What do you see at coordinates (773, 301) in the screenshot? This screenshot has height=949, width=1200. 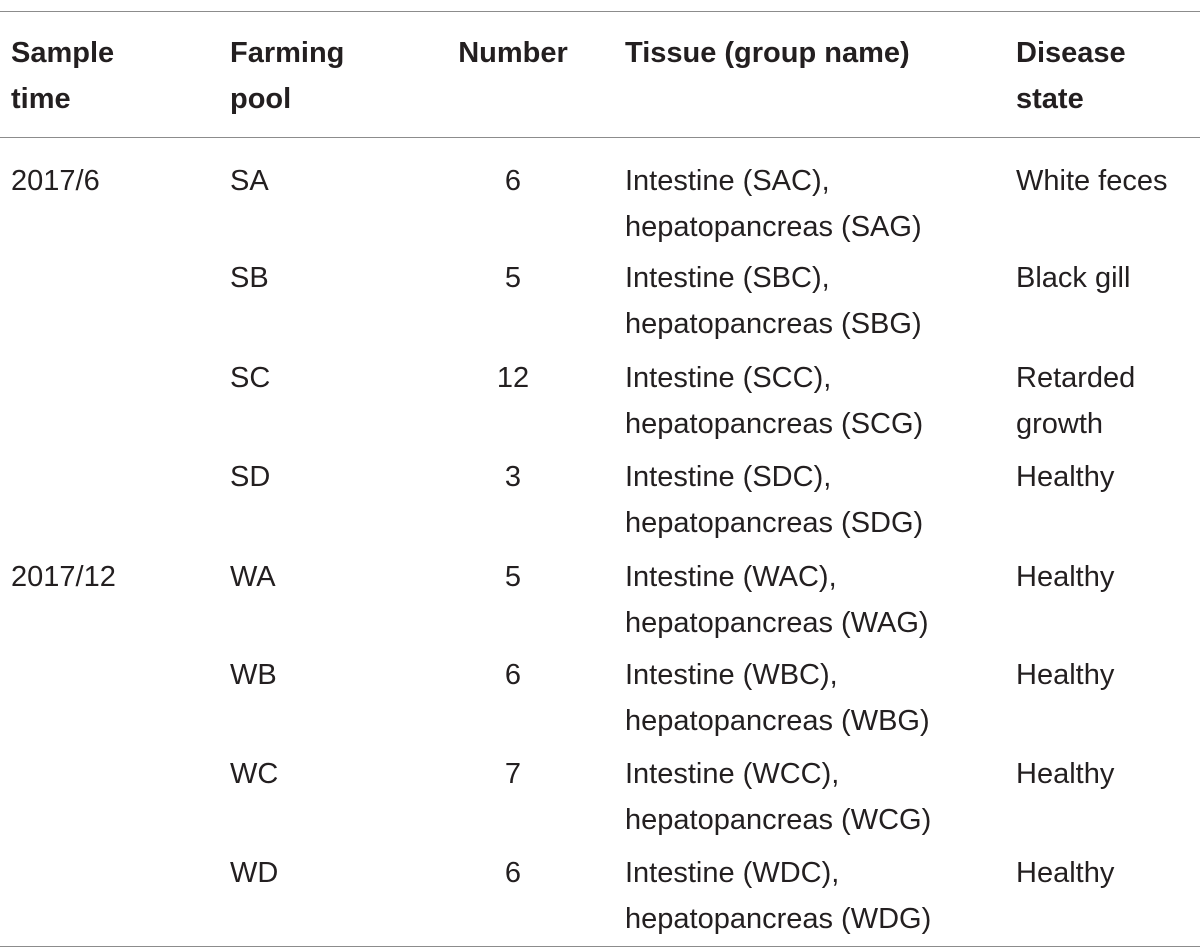 I see `cell-tissue: Intestine (SBC), hepatopancreas (SBG)` at bounding box center [773, 301].